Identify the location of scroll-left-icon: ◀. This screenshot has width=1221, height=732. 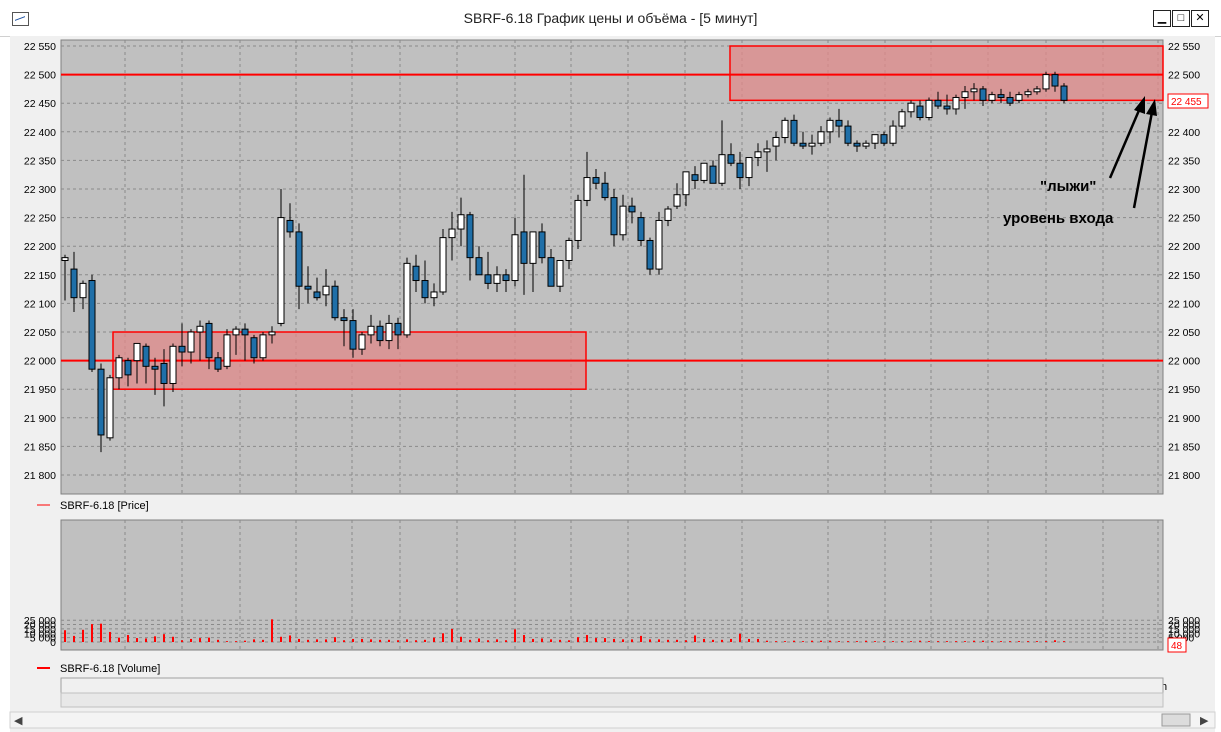
(18, 721).